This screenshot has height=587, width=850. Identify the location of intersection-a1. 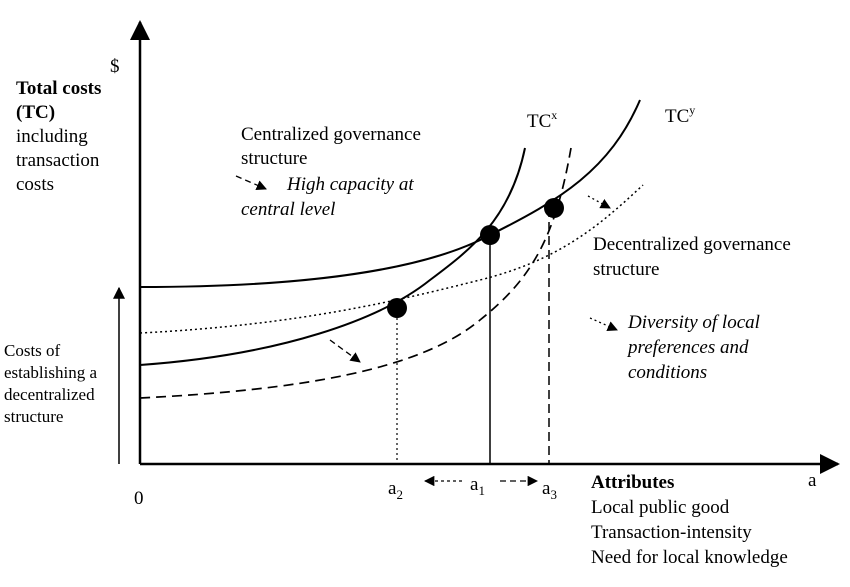
(490, 235).